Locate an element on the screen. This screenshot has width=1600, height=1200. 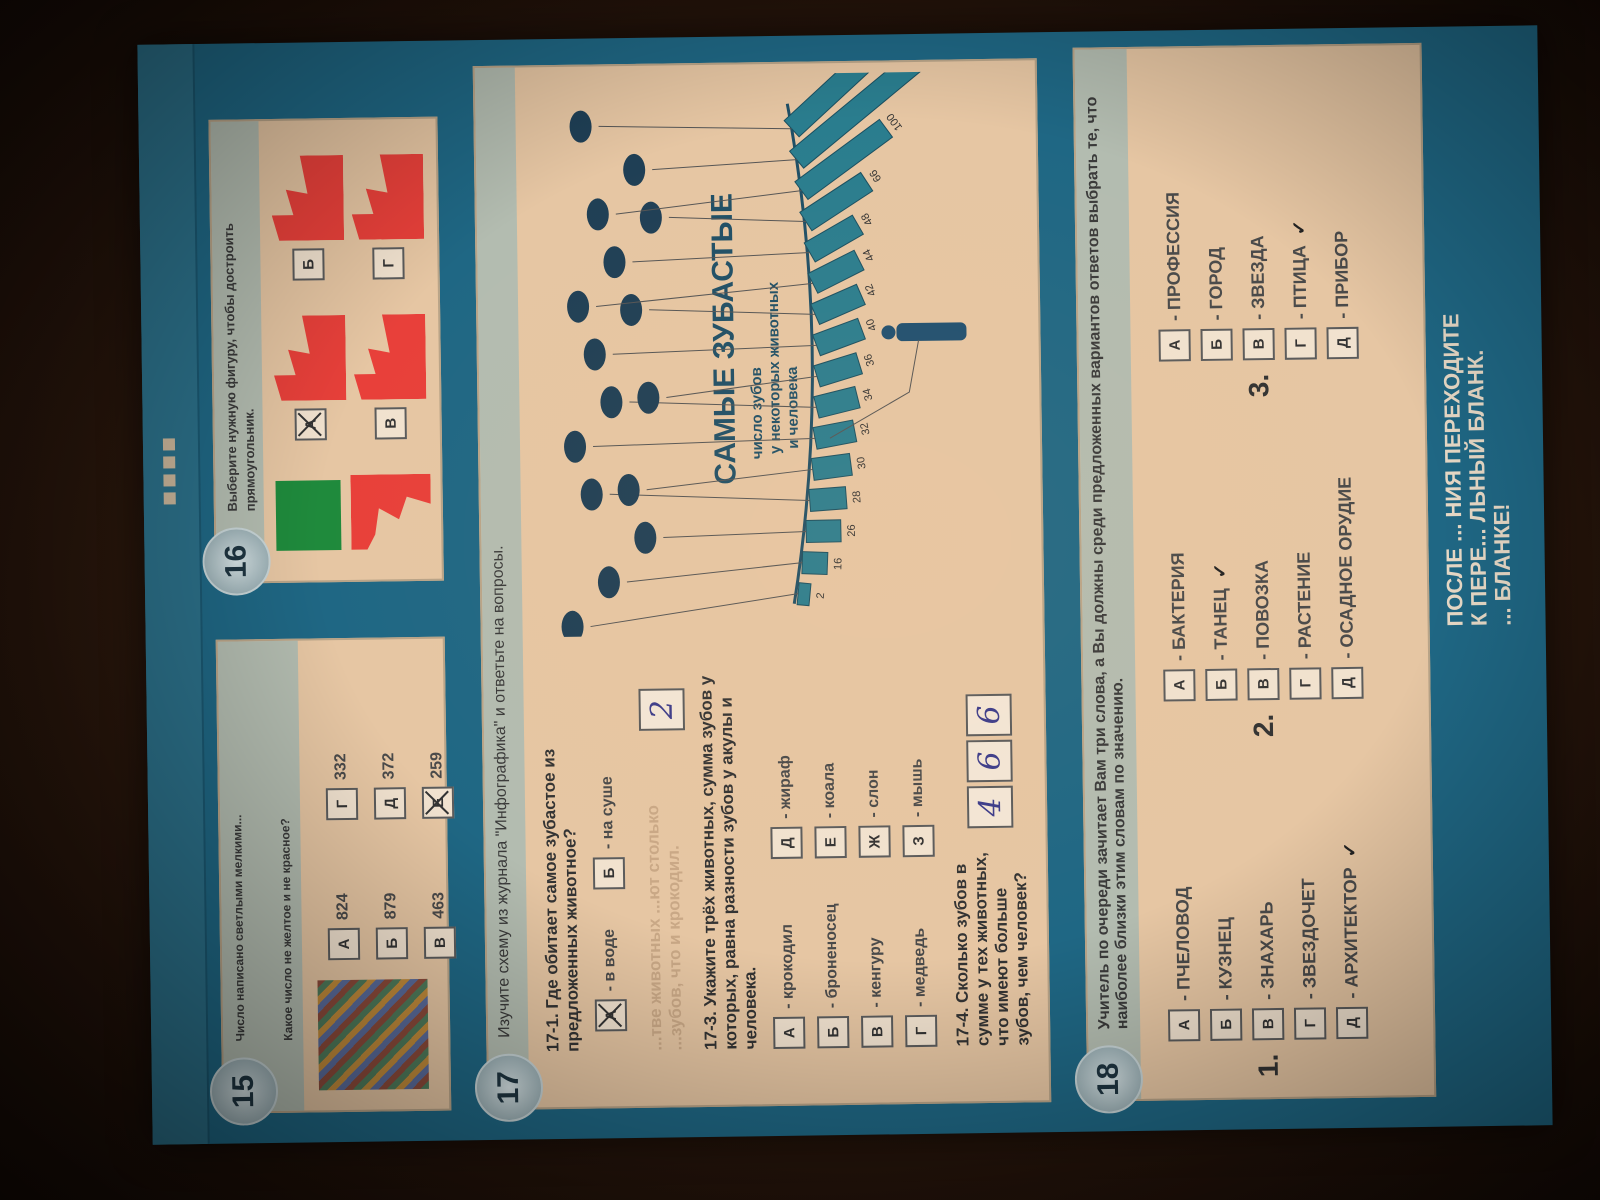
task-number-16: 16 is located at coordinates (237, 561).